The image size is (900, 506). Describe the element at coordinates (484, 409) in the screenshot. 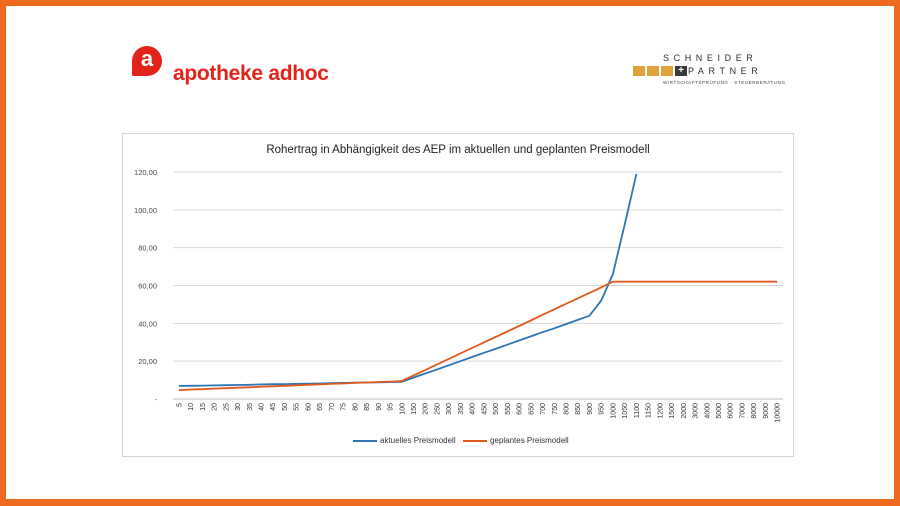

I see `x-tick-label: 450` at that location.